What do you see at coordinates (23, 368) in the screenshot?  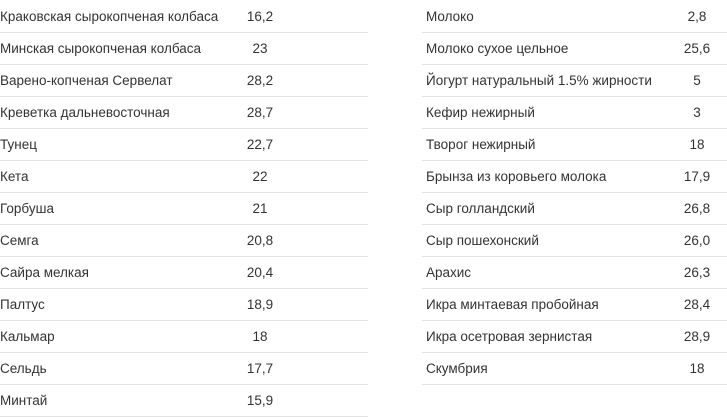 I see `product-name: Сельдь` at bounding box center [23, 368].